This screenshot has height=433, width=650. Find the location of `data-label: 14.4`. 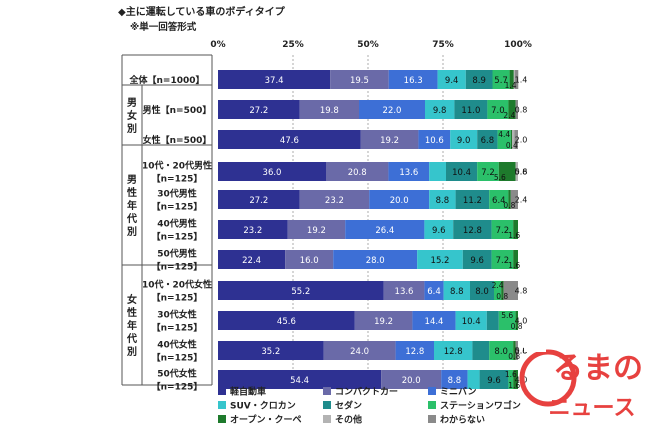

data-label: 14.4 is located at coordinates (434, 322).